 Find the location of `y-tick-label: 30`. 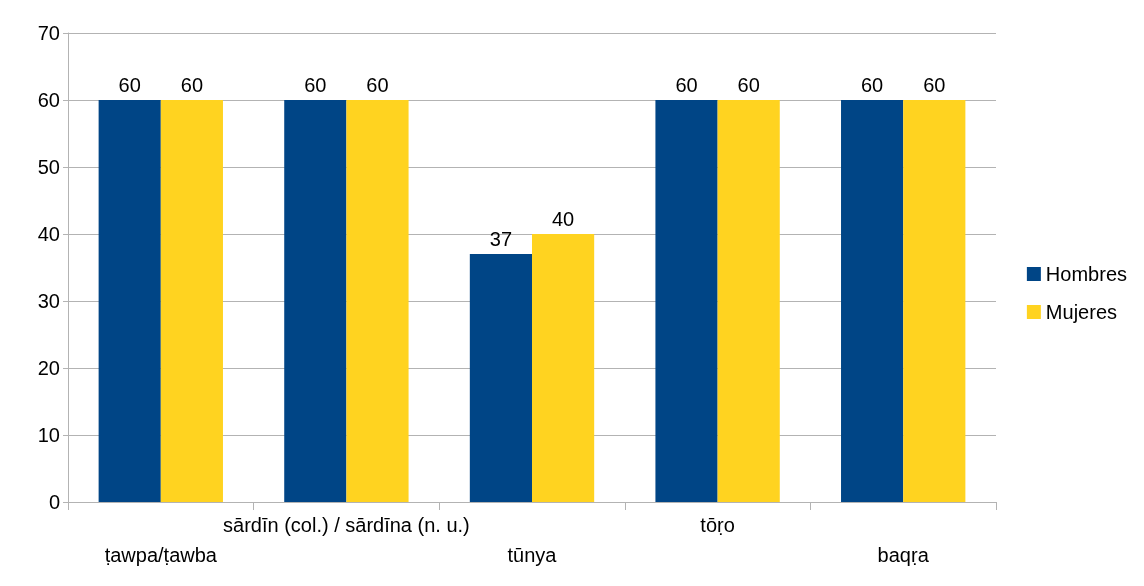

y-tick-label: 30 is located at coordinates (48, 301).